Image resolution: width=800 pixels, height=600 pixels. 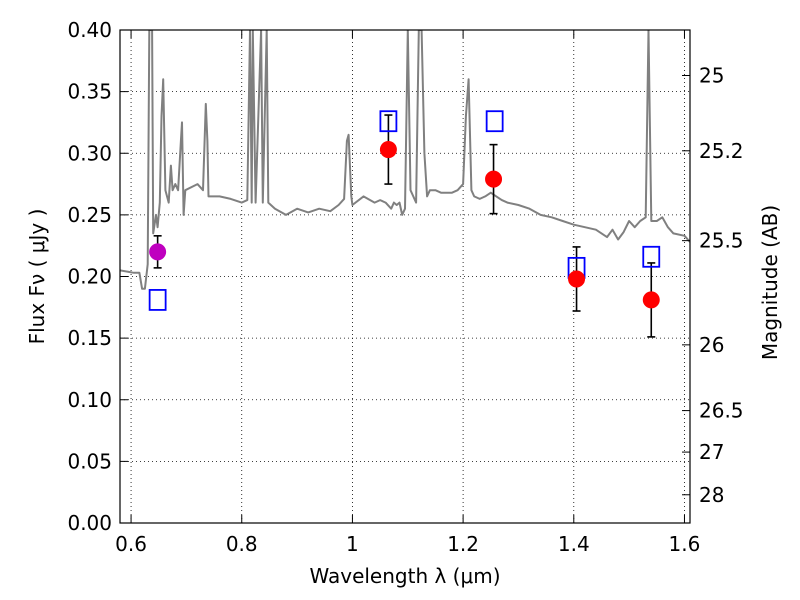 What do you see at coordinates (721, 151) in the screenshot?
I see `y2-tick-label: 25.2` at bounding box center [721, 151].